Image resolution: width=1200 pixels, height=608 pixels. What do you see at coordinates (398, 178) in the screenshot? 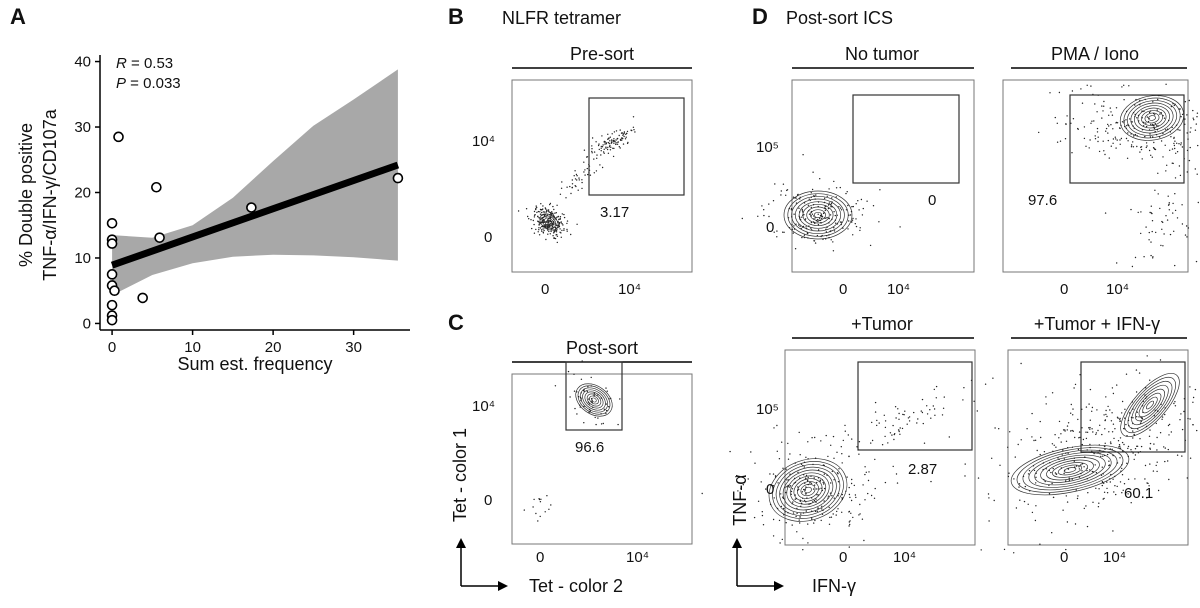
I see `data-point` at bounding box center [398, 178].